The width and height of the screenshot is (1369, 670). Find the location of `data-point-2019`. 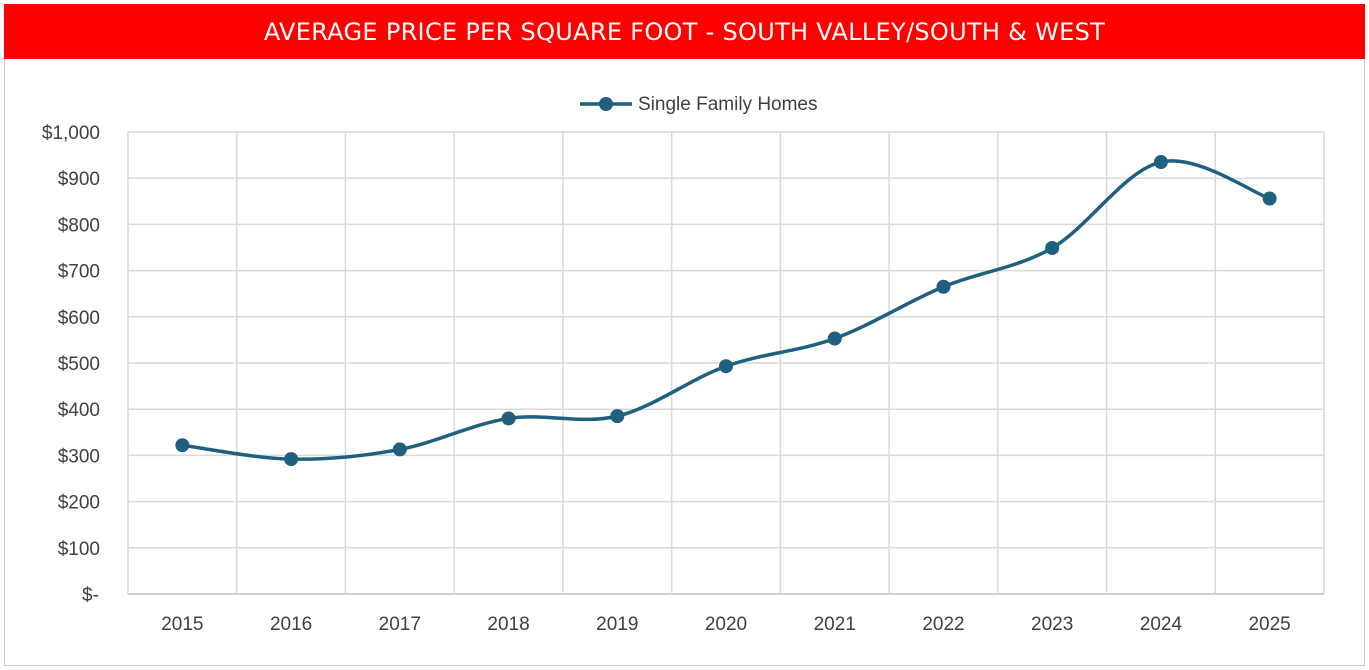

data-point-2019 is located at coordinates (617, 416).